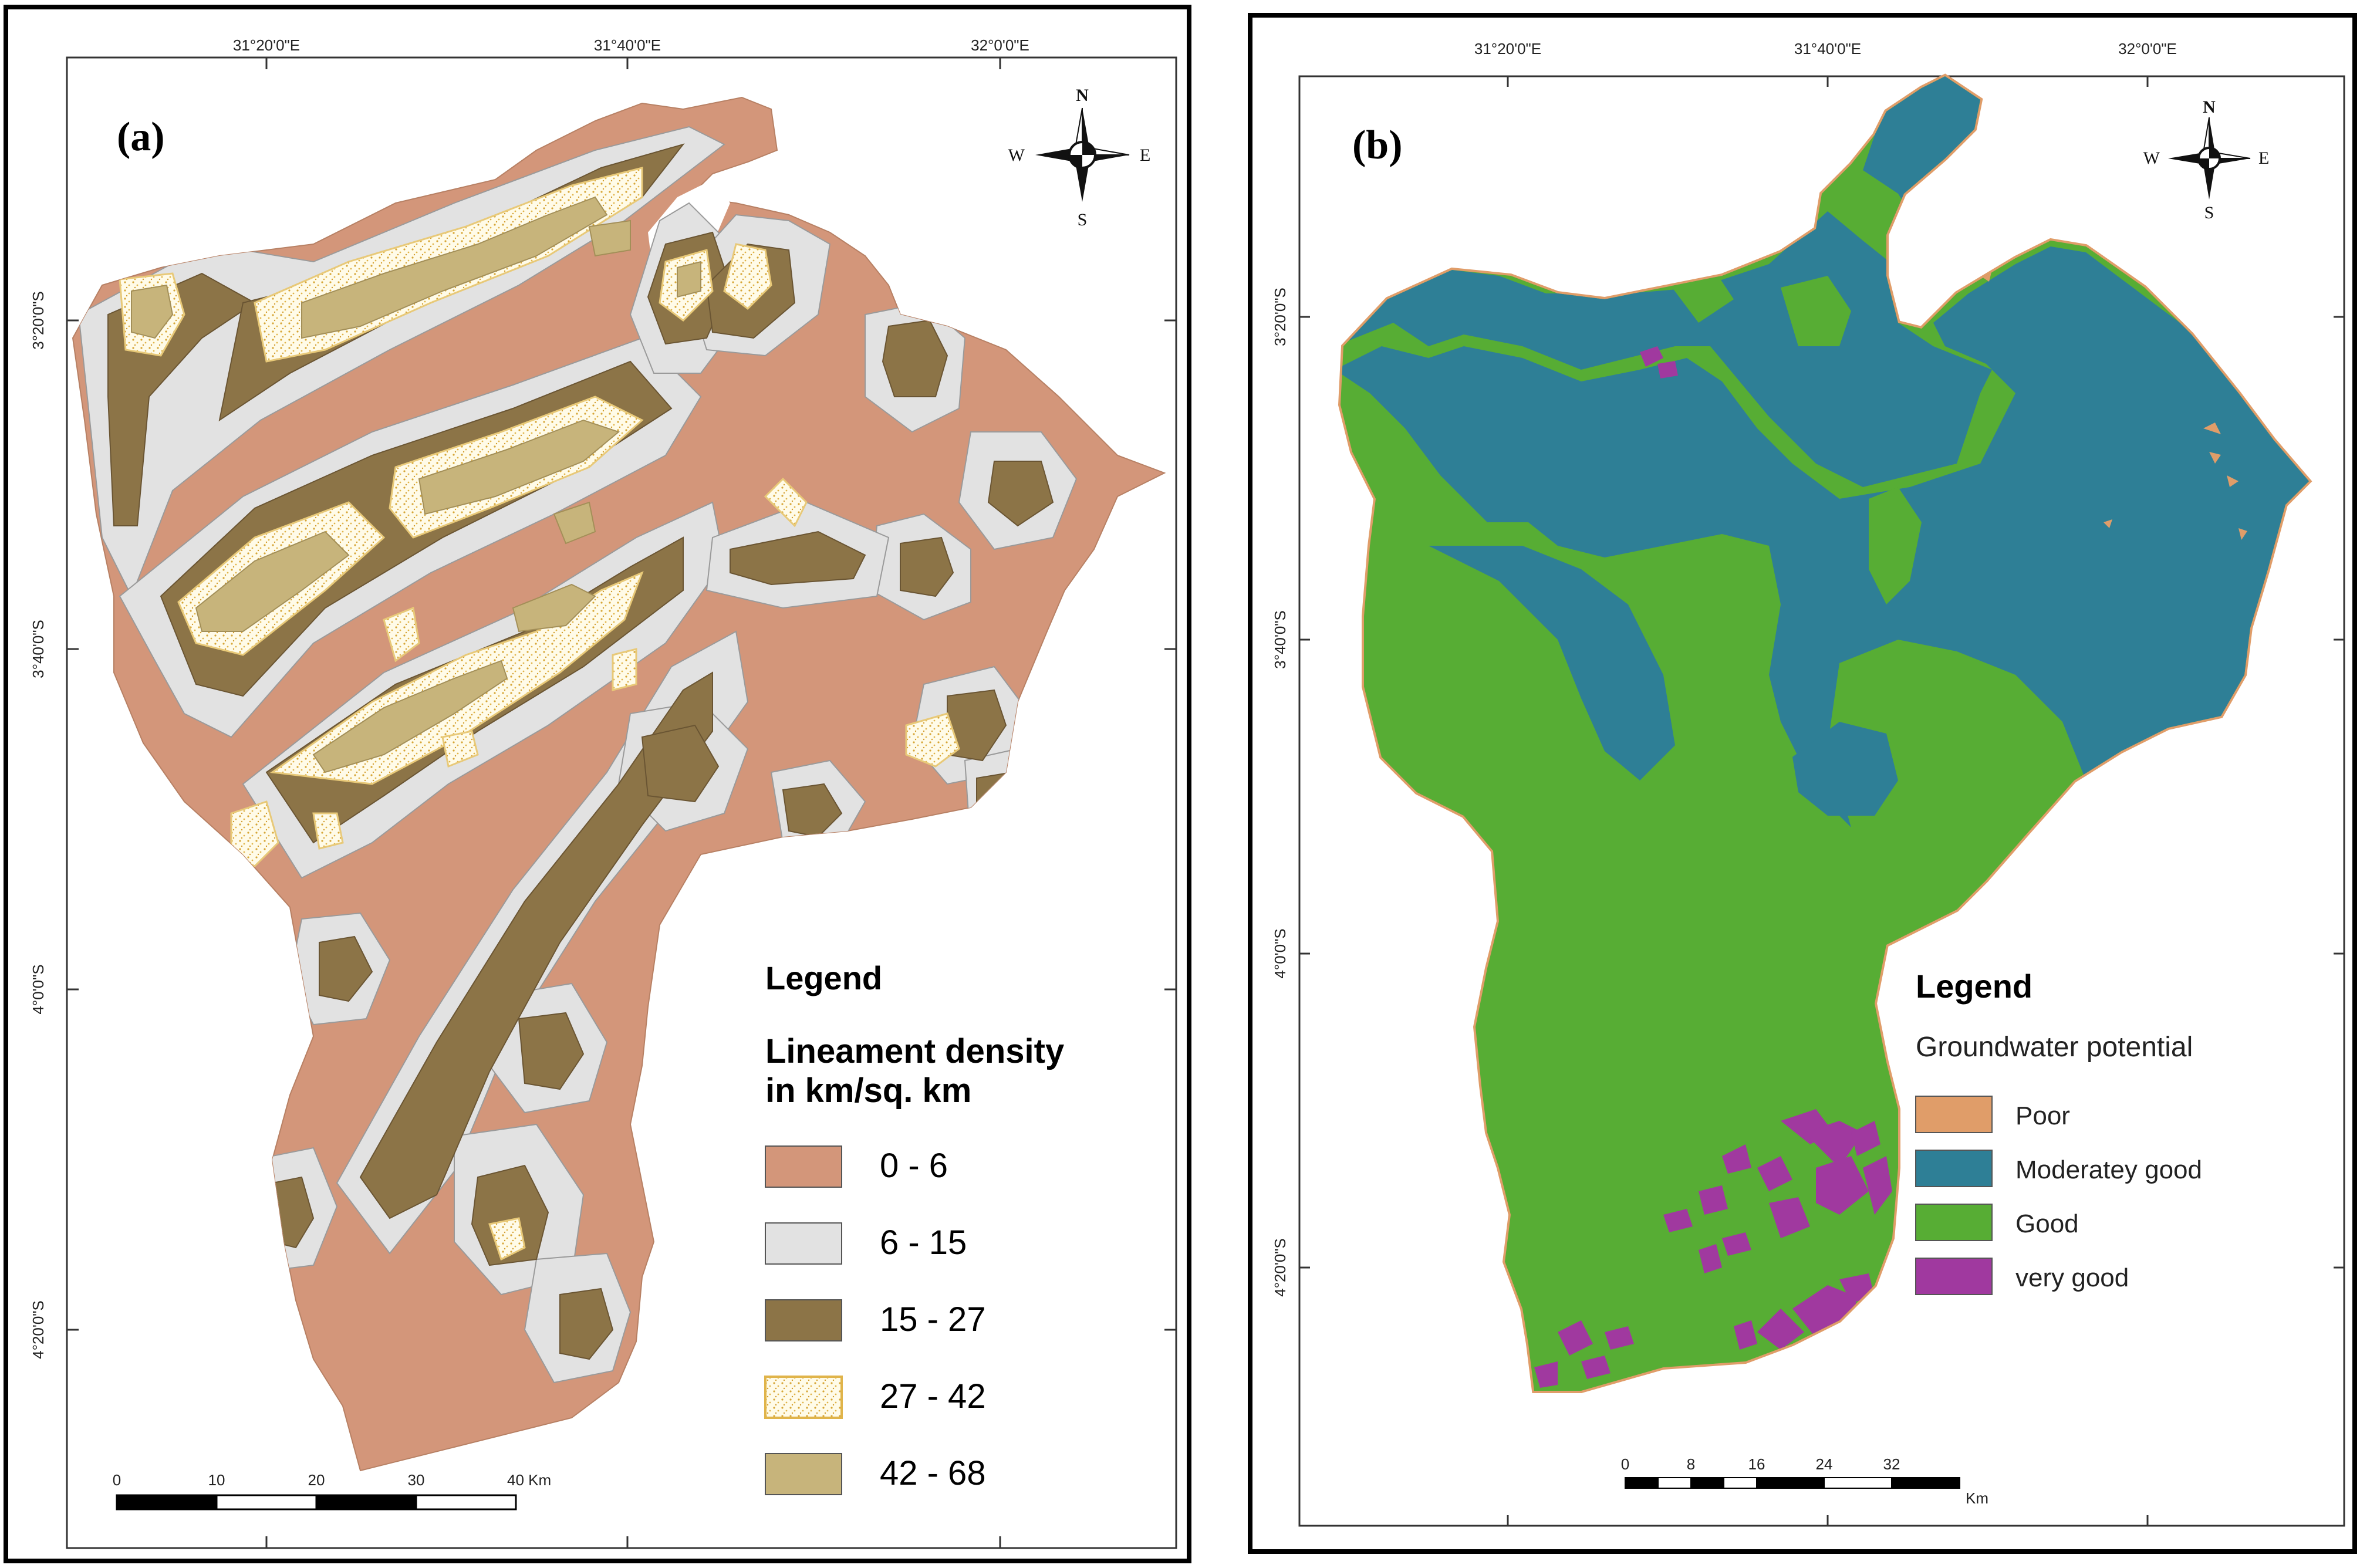 The image size is (2360, 1568). What do you see at coordinates (2147, 49) in the screenshot?
I see `map-b-lon-label-3: 32°0'0"E` at bounding box center [2147, 49].